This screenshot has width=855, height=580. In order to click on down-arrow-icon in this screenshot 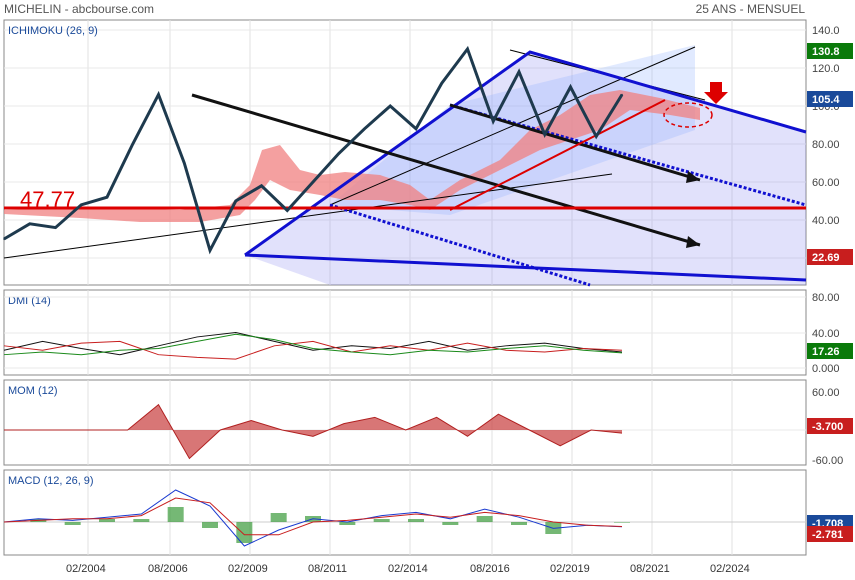, I will do `click(716, 93)`.